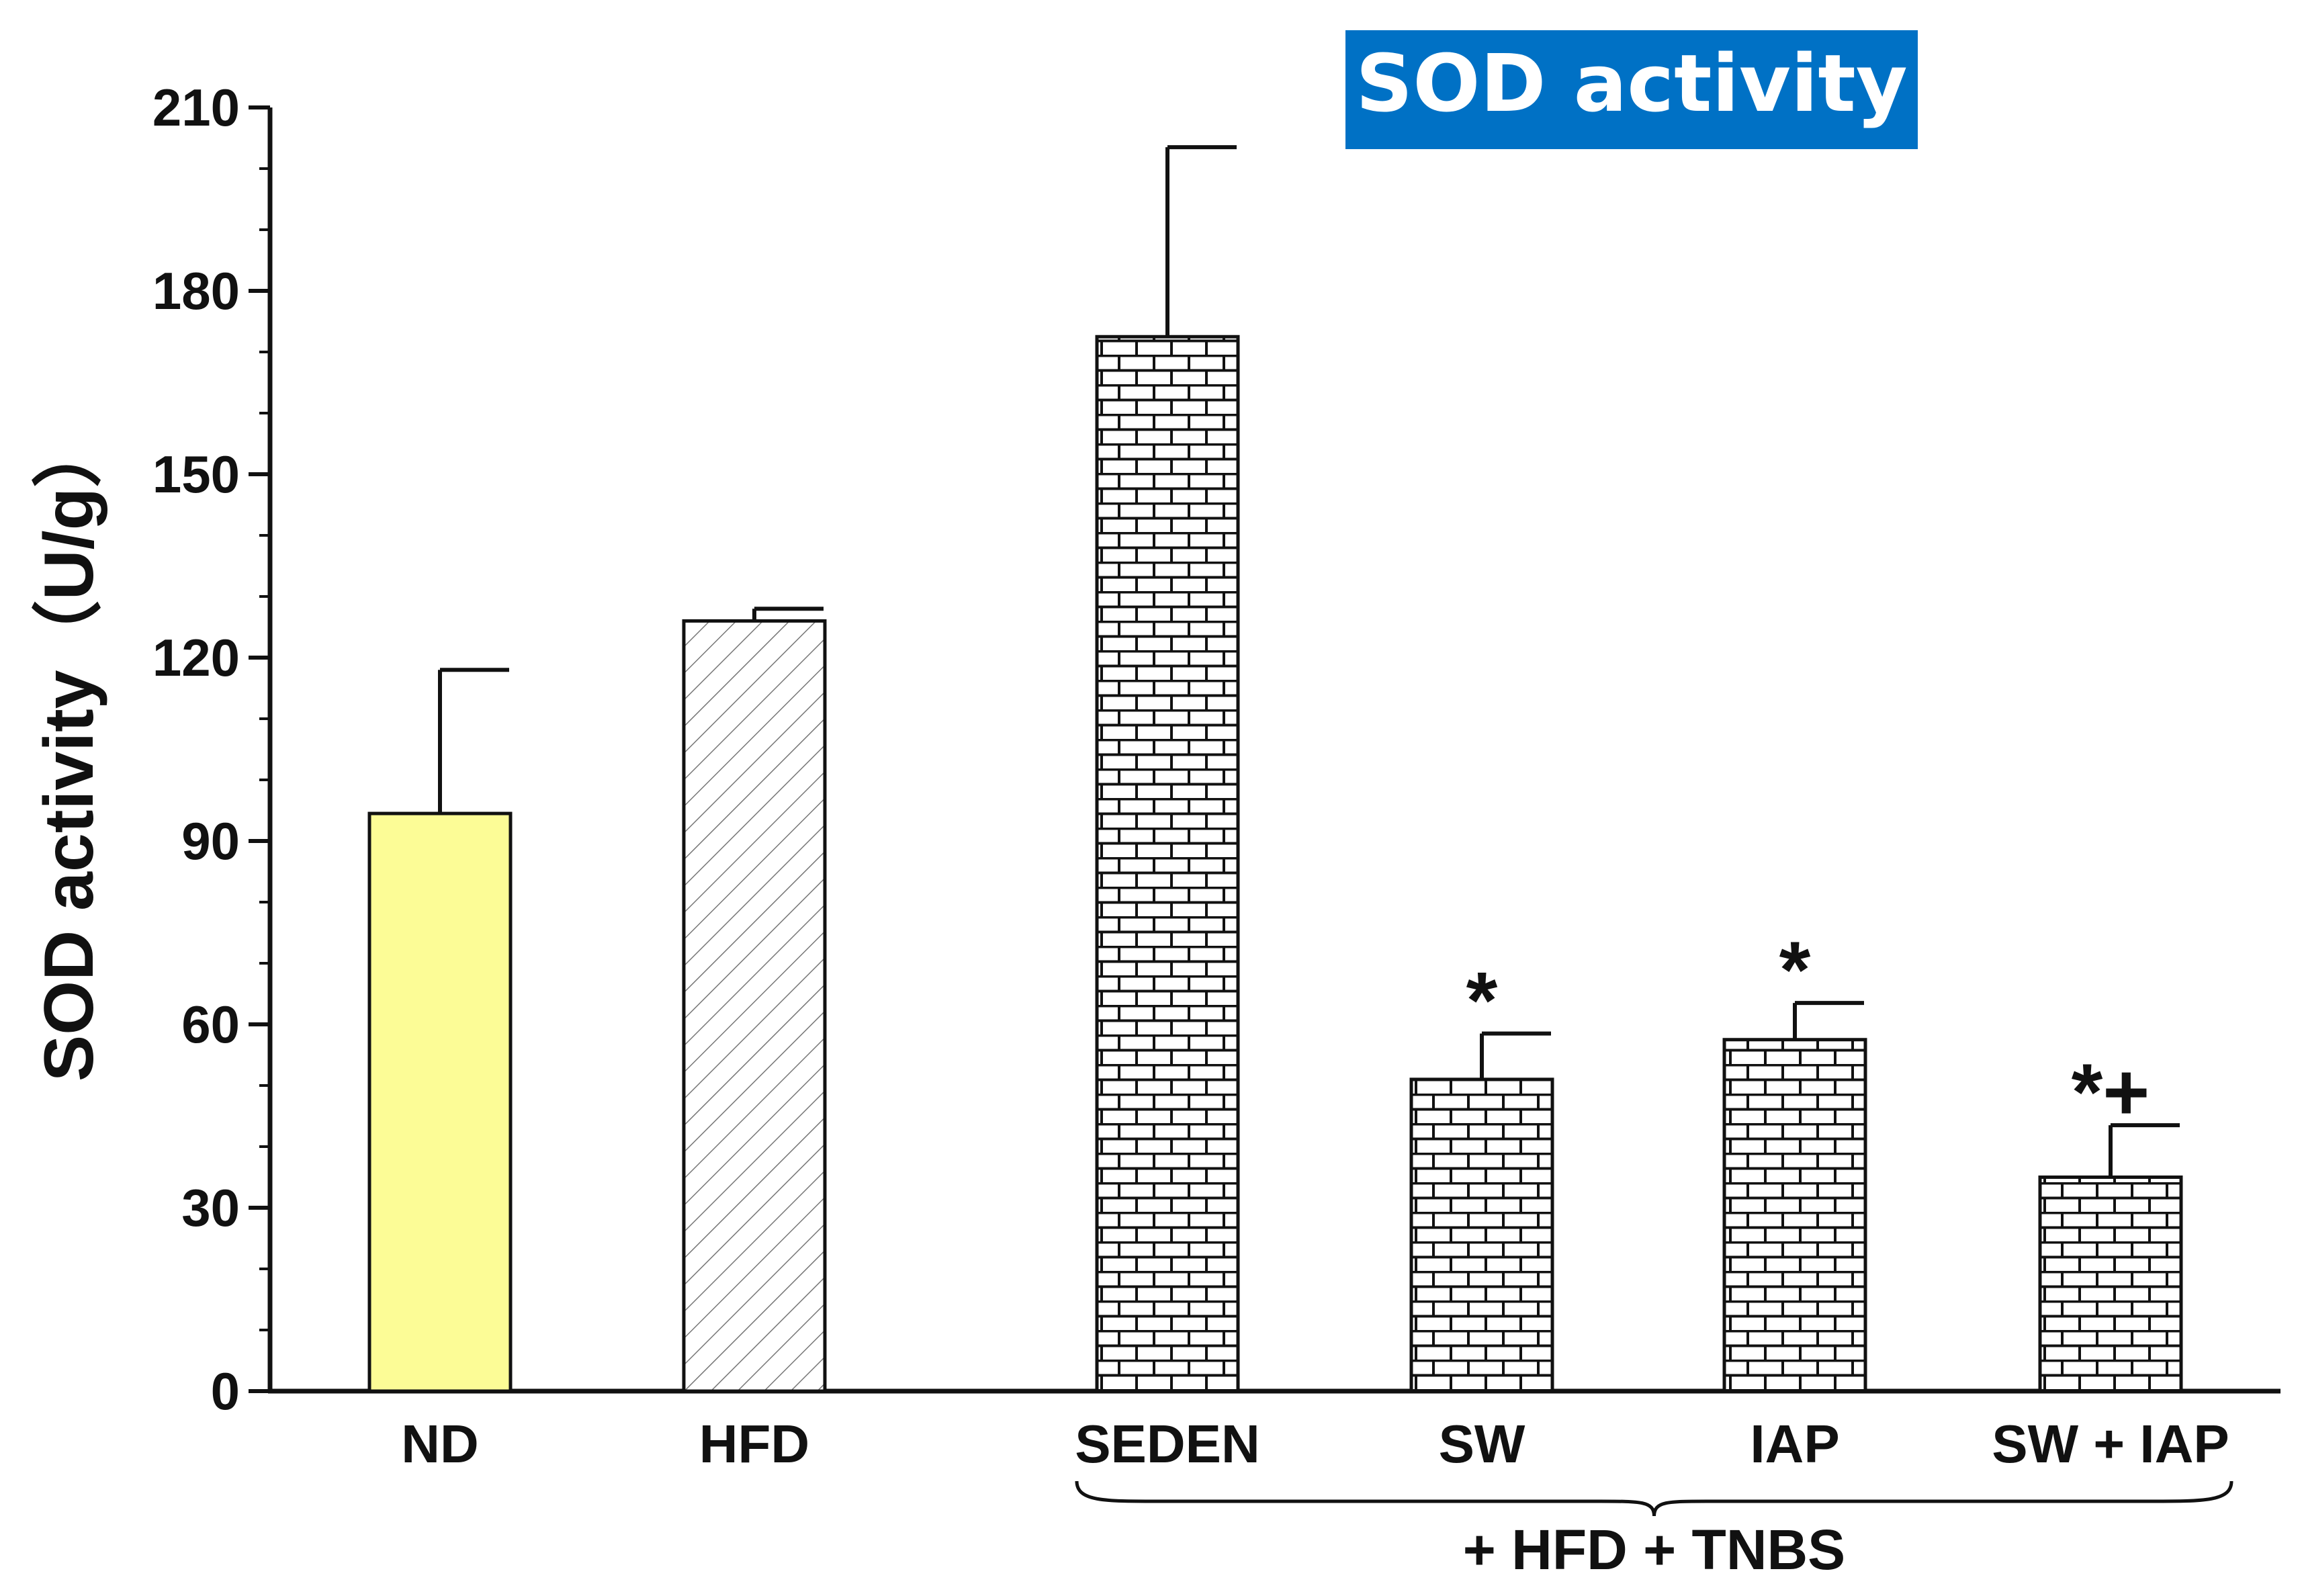 The image size is (2302, 1596). What do you see at coordinates (196, 657) in the screenshot?
I see `y-tick-label: 120` at bounding box center [196, 657].